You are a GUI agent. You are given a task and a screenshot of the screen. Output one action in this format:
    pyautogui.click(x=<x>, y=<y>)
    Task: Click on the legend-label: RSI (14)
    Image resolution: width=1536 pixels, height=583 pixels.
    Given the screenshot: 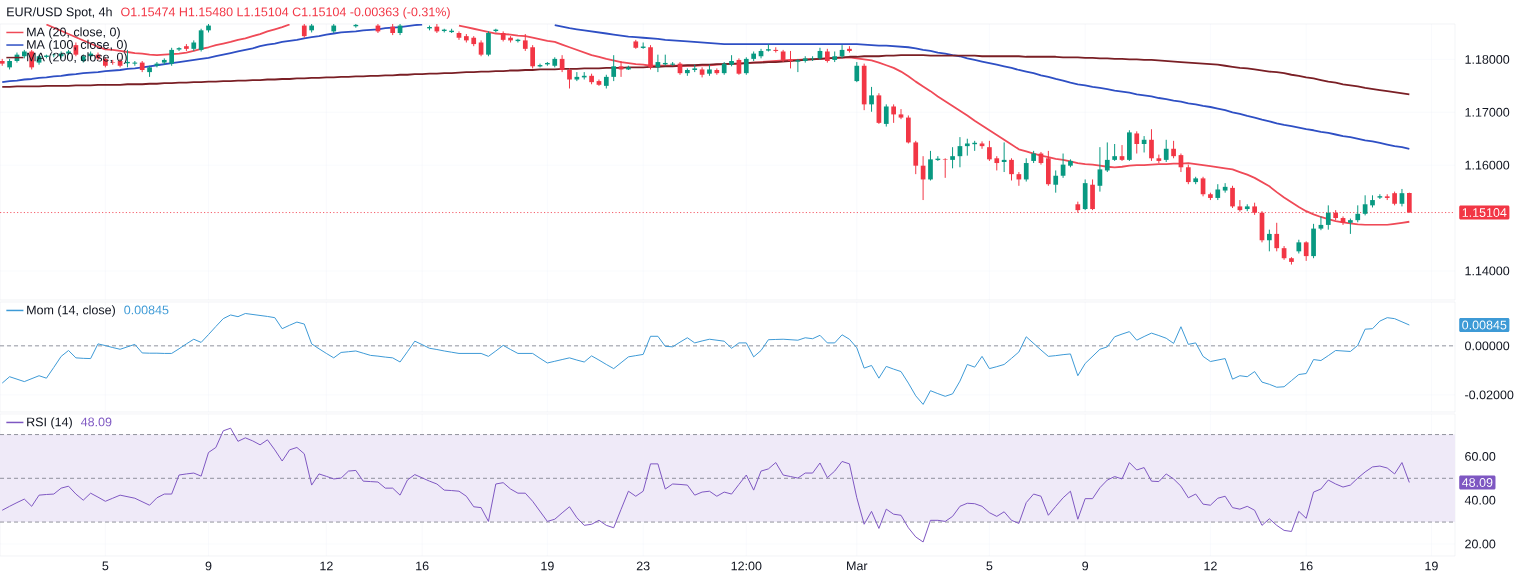 What is the action you would take?
    pyautogui.click(x=49, y=423)
    